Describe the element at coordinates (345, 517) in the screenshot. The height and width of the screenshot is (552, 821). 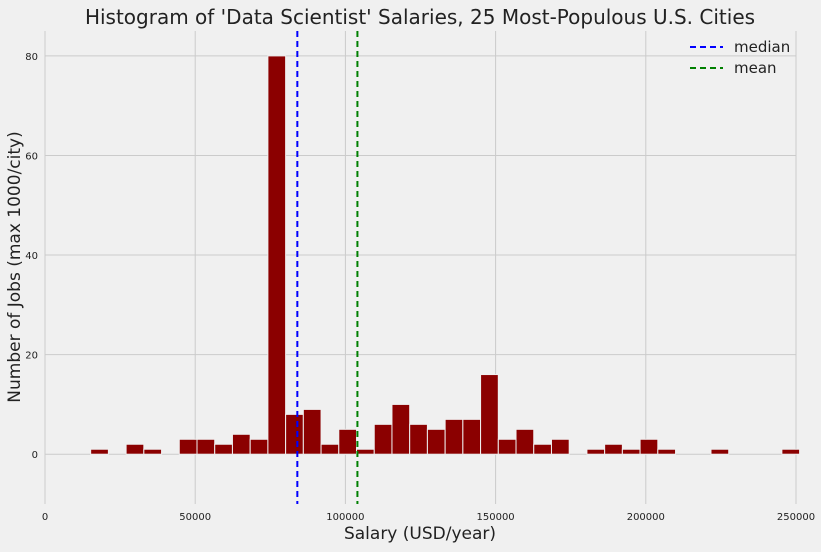
I see `x-tick-label: 100000` at that location.